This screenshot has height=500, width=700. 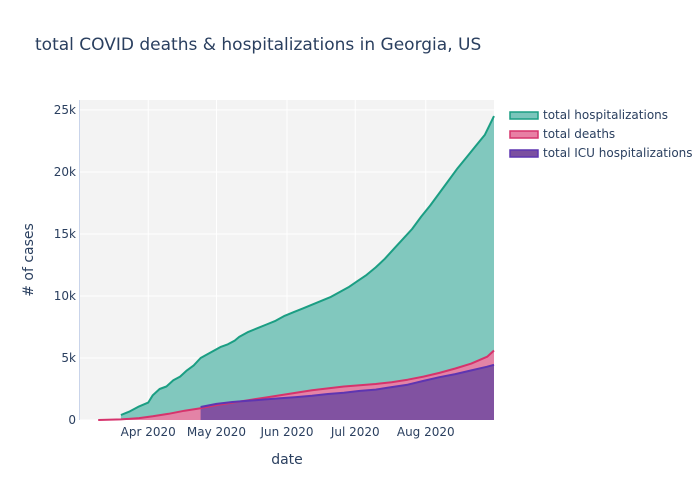 What do you see at coordinates (287, 460) in the screenshot?
I see `x-axis-title: date` at bounding box center [287, 460].